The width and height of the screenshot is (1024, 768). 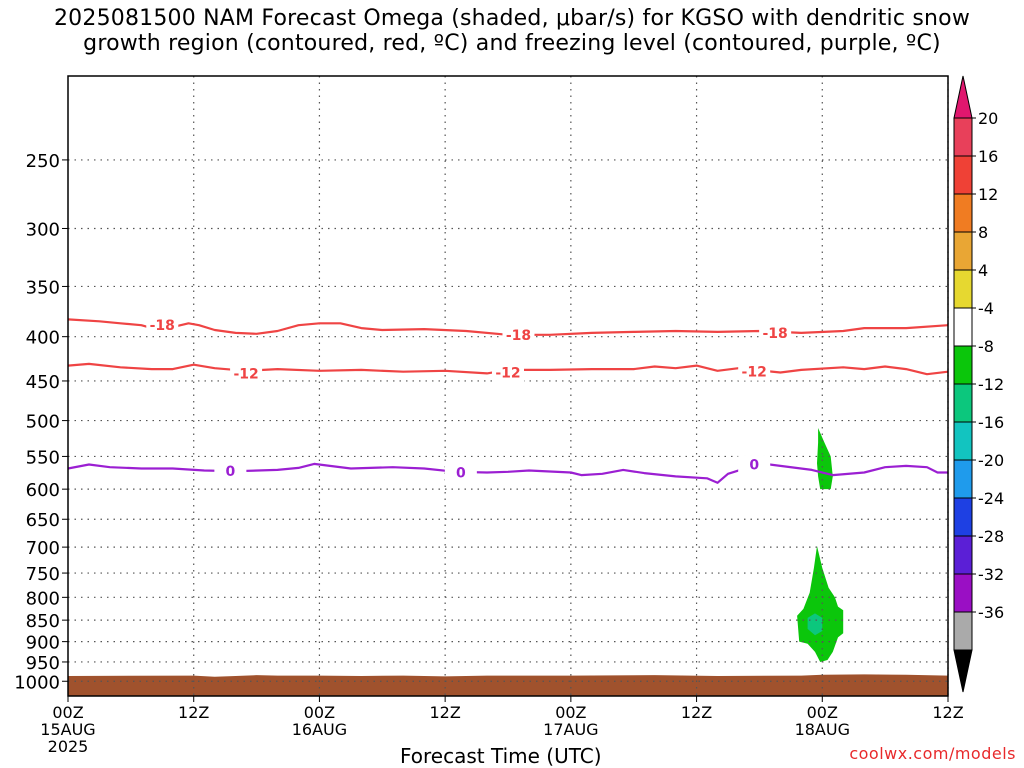 I want to click on contour-label-dgz-minus12-0: -12, so click(x=245, y=374).